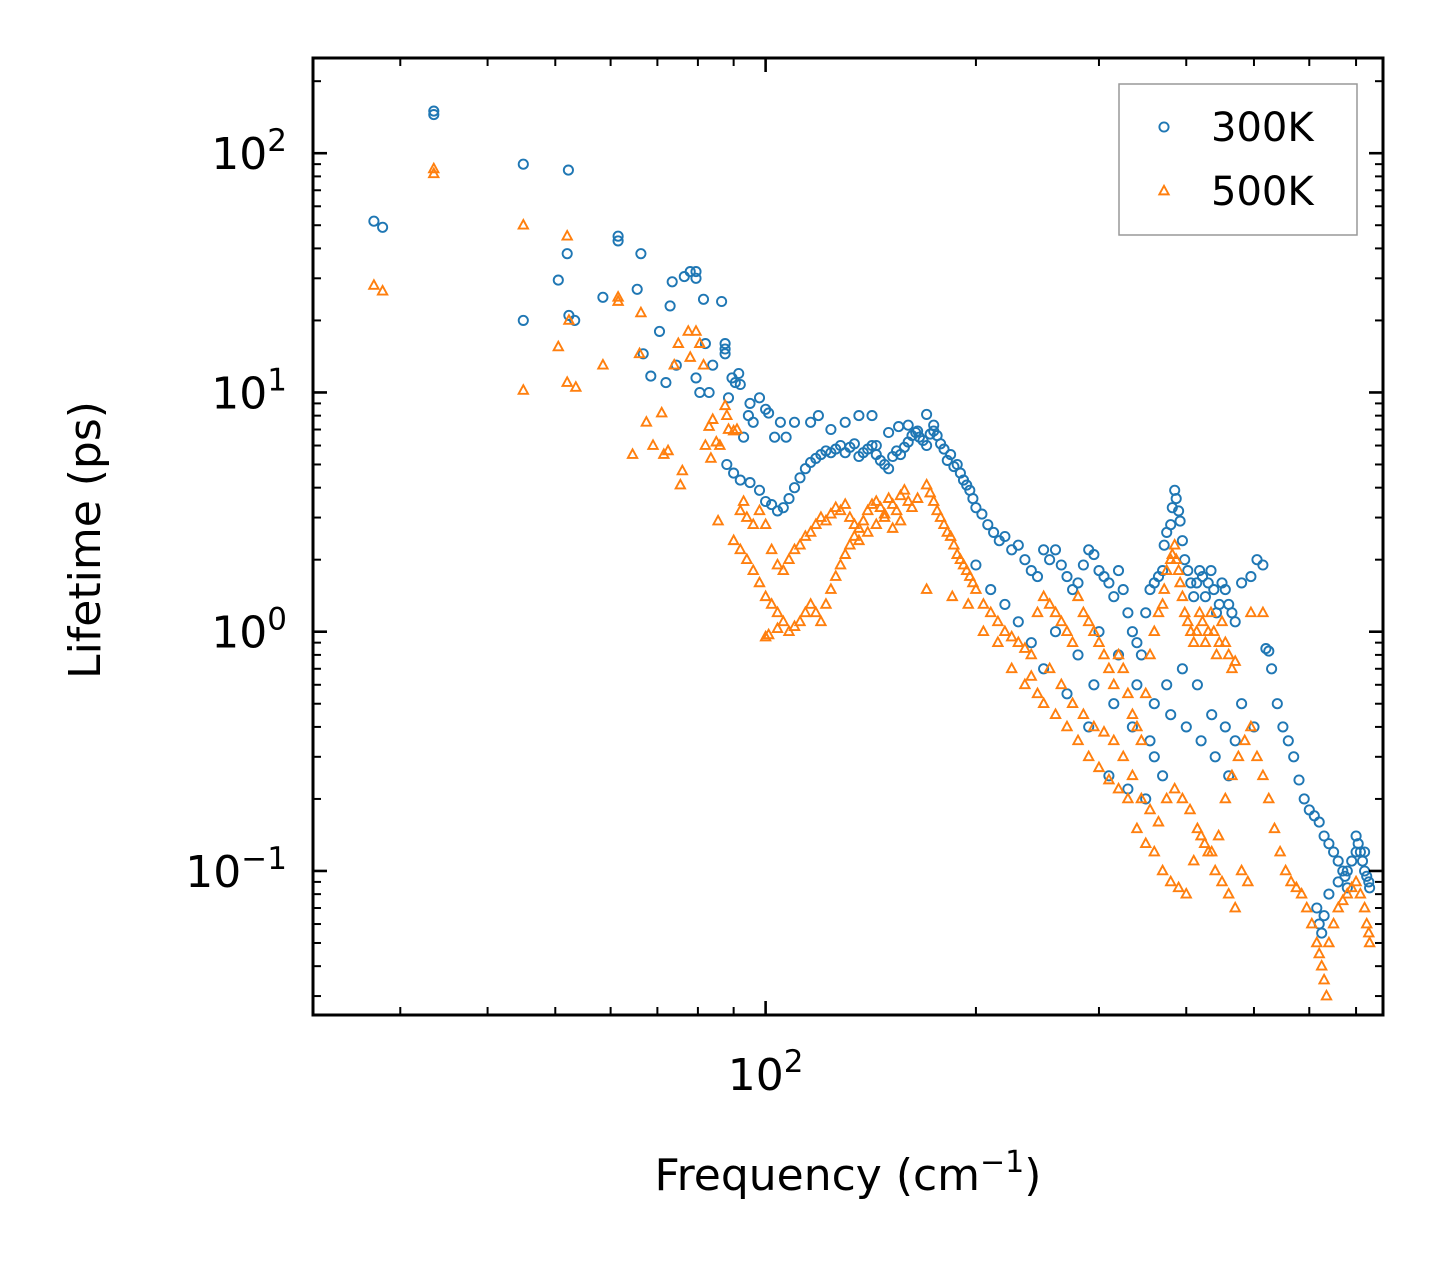  I want to click on legend-label: 500K, so click(1263, 192).